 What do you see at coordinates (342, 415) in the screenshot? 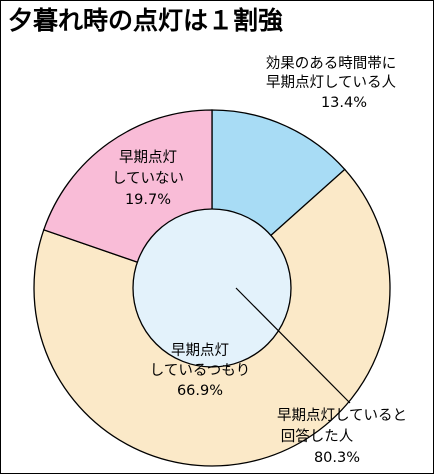
I see `inner-label-line1: 早期点灯していると` at bounding box center [342, 415].